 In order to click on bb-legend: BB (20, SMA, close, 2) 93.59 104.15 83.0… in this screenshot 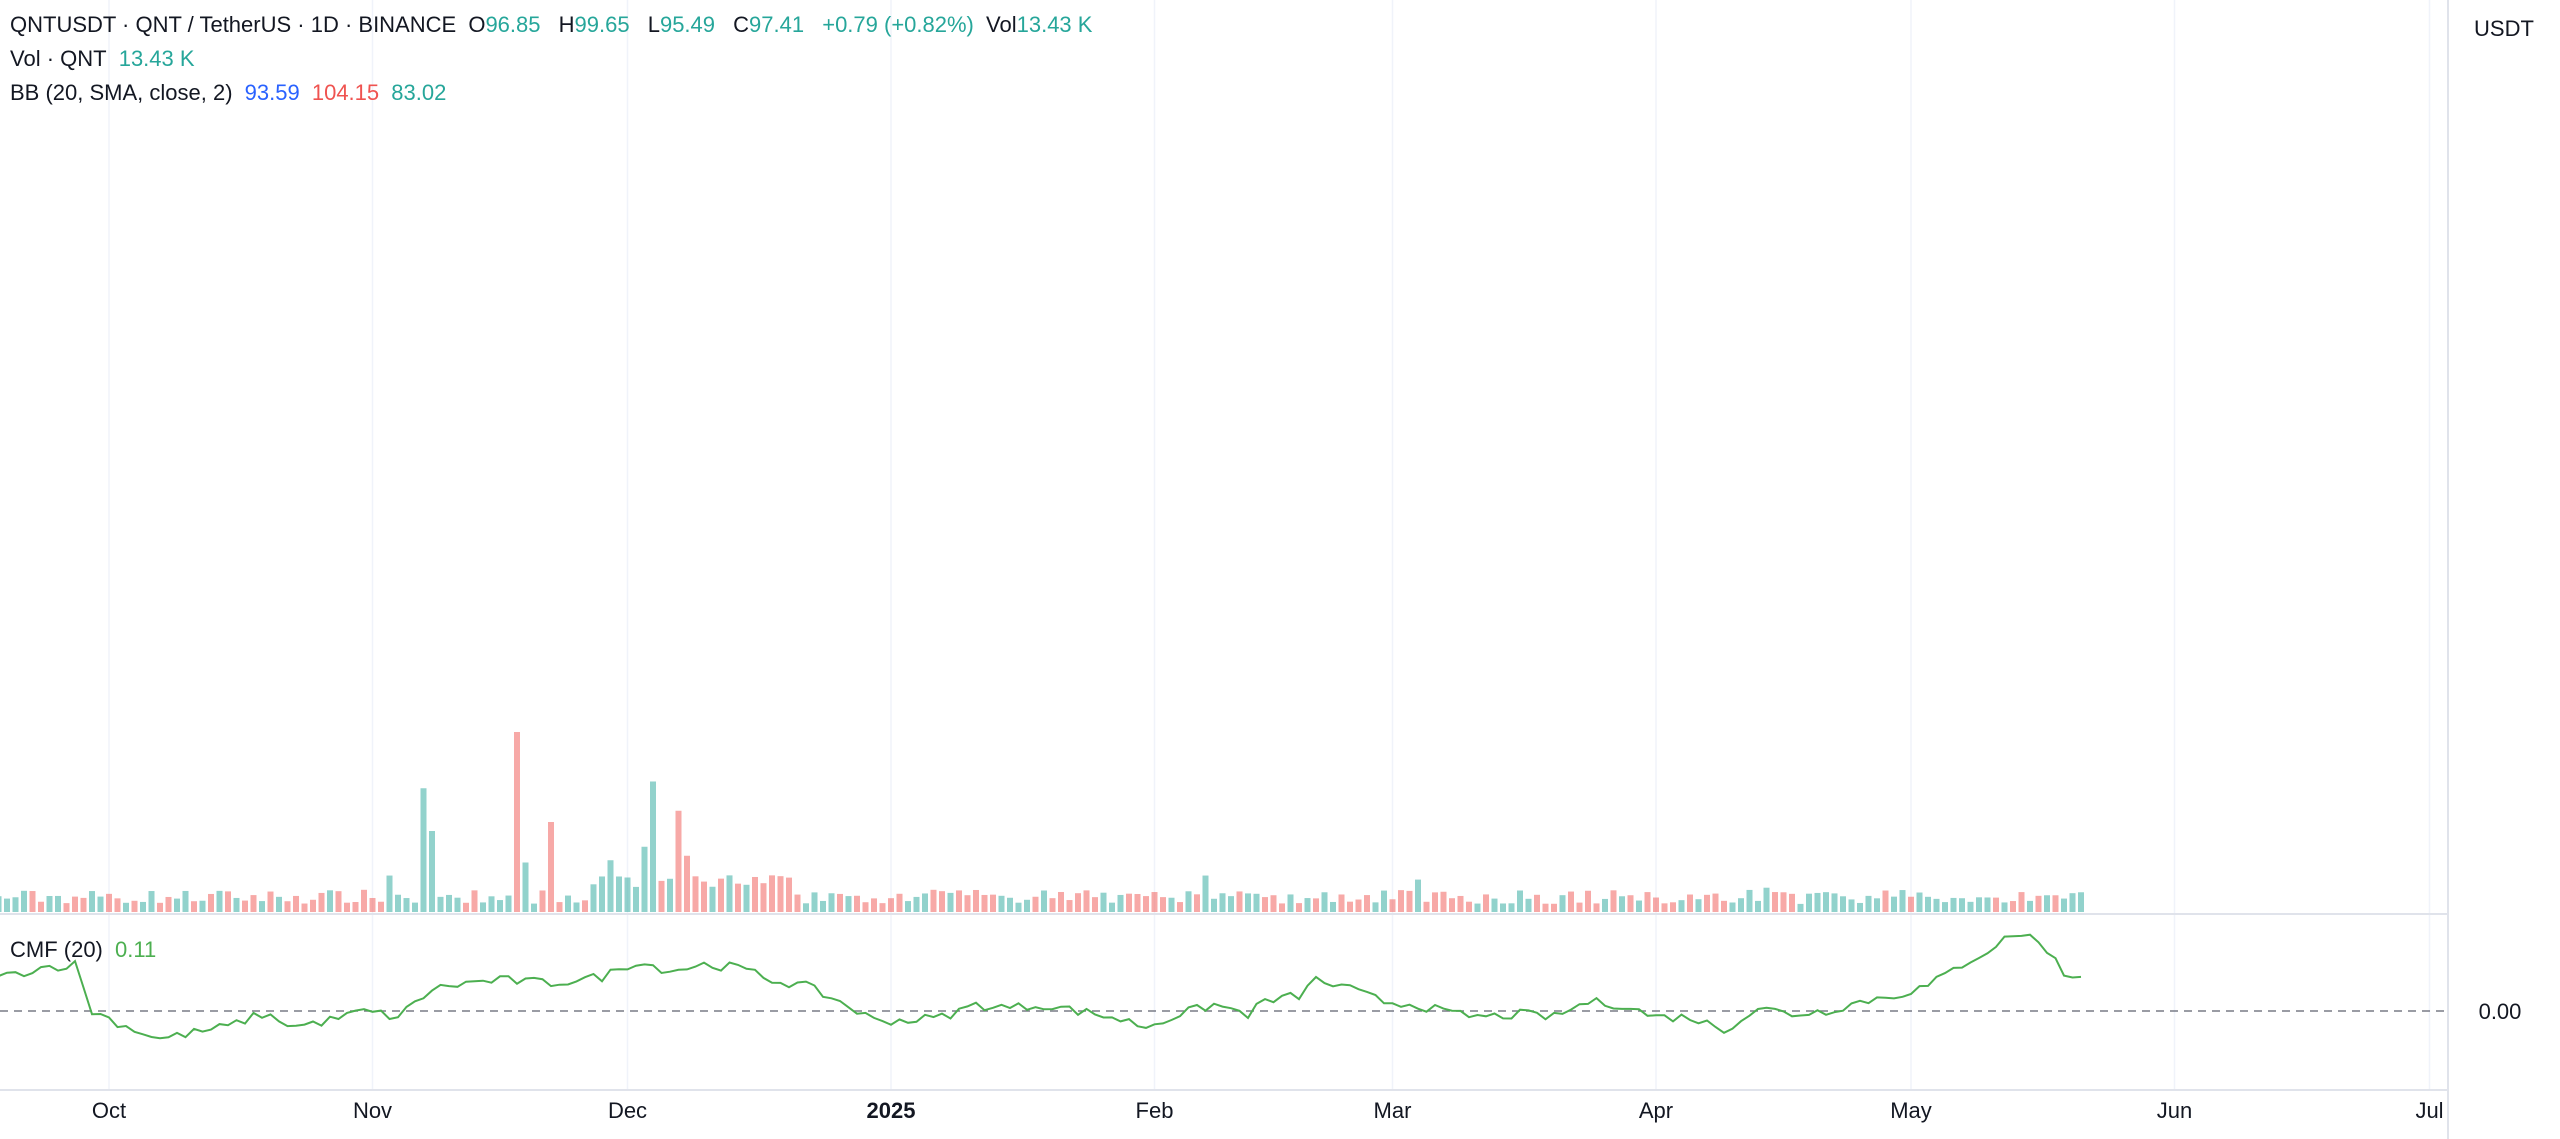, I will do `click(231, 93)`.